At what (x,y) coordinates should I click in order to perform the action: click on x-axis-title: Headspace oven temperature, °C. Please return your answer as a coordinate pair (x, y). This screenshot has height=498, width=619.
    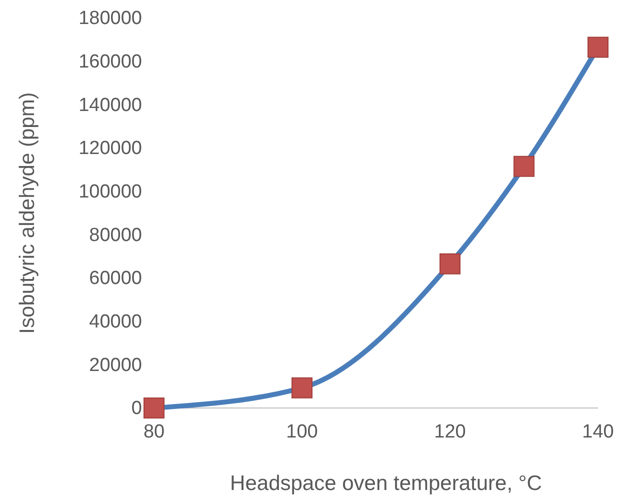
    Looking at the image, I should click on (386, 483).